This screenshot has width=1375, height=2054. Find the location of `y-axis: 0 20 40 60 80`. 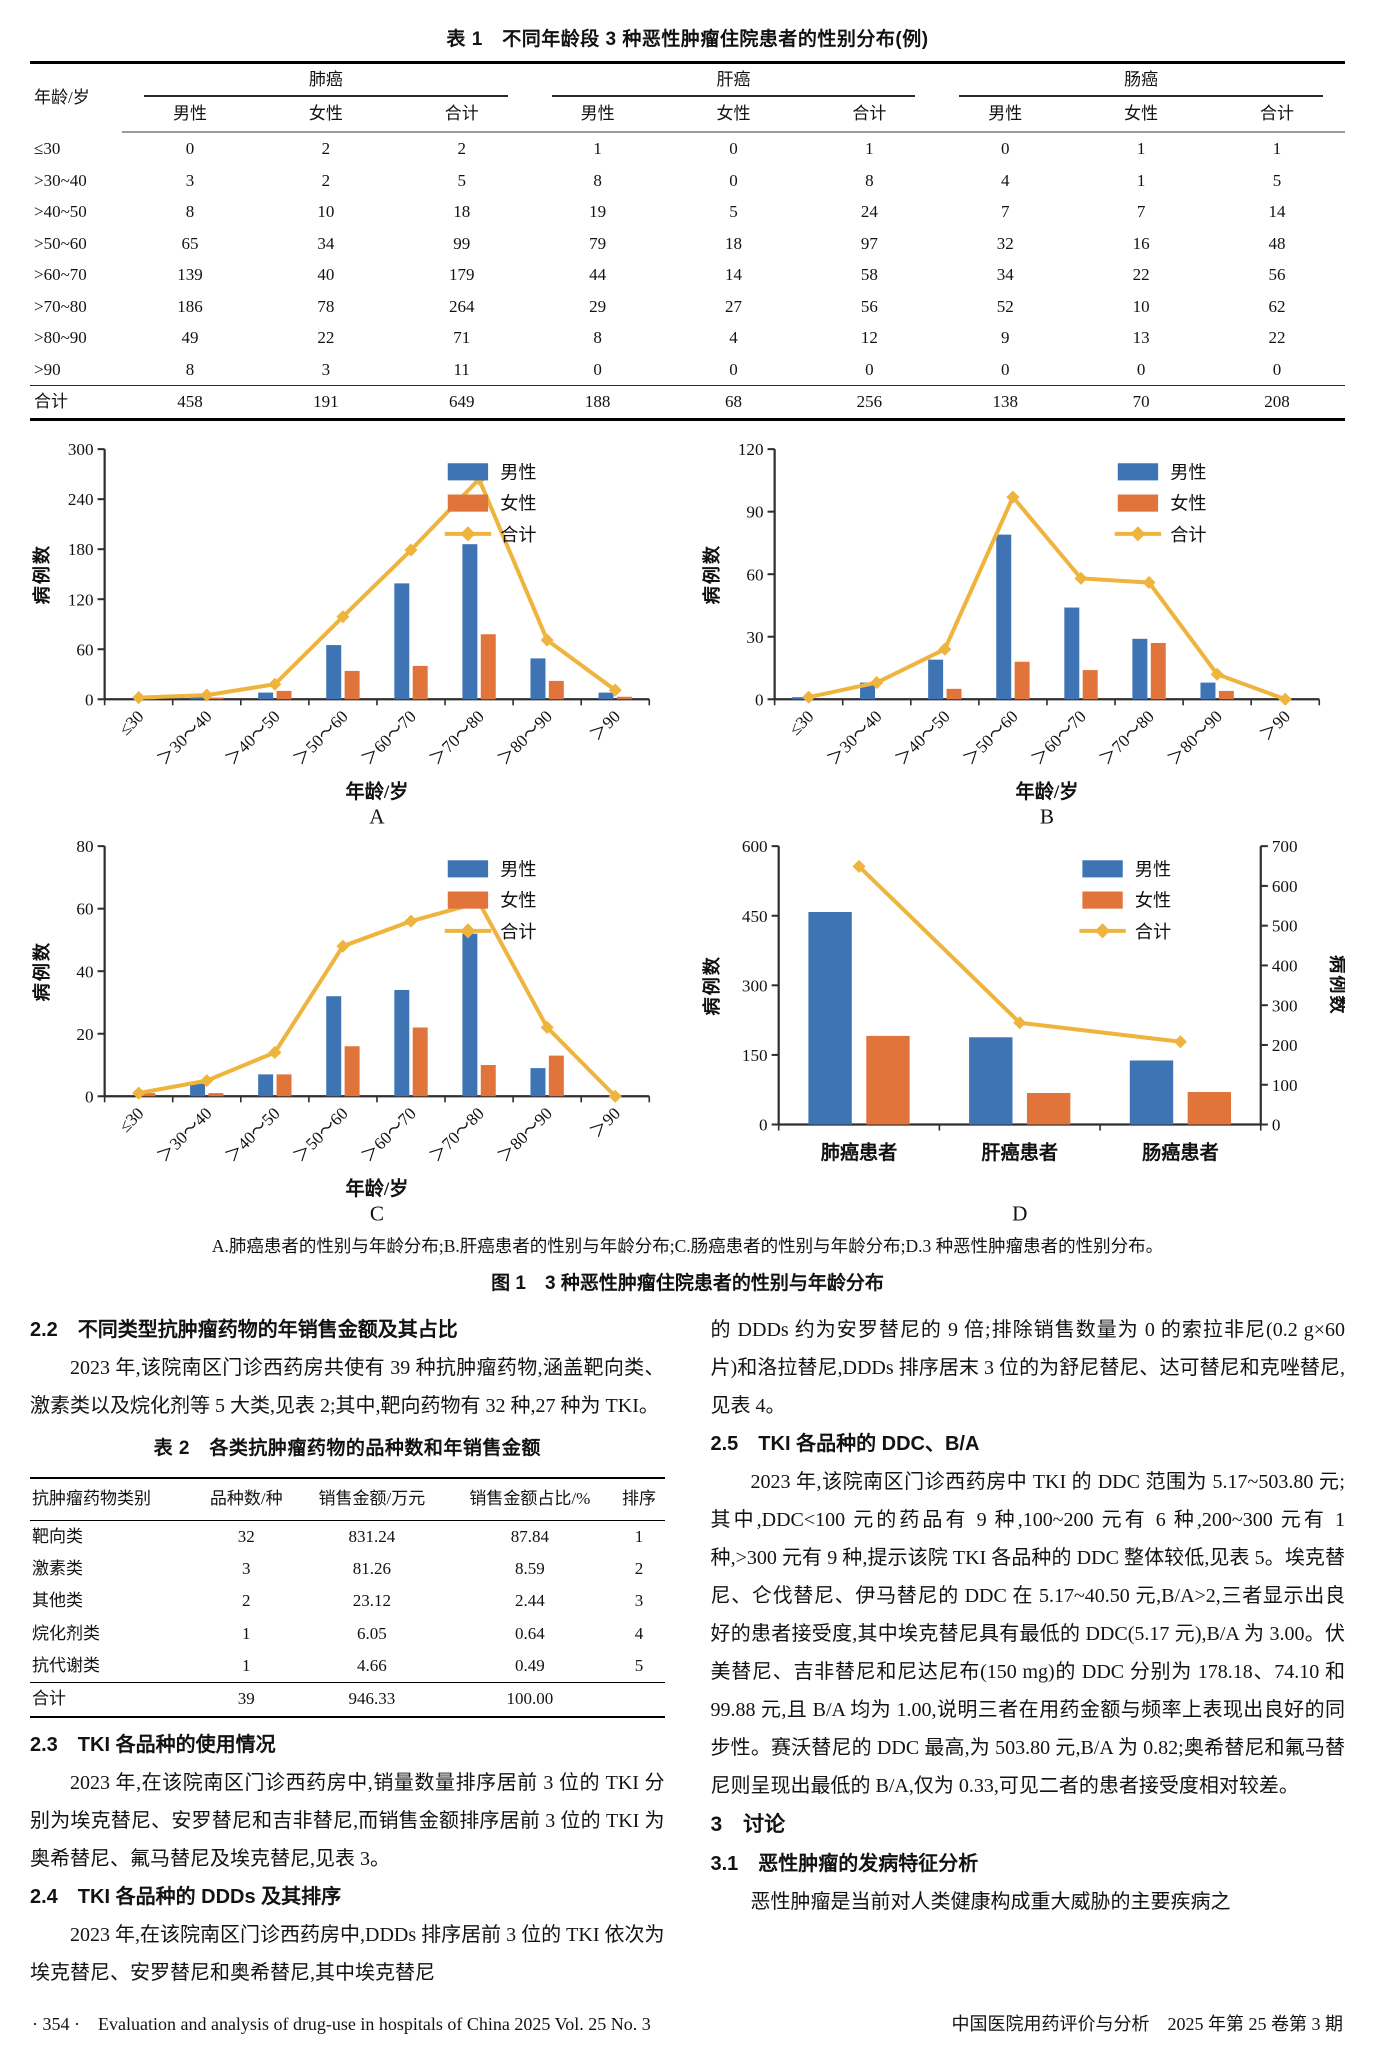

y-axis: 0 20 40 60 80 is located at coordinates (91, 971).